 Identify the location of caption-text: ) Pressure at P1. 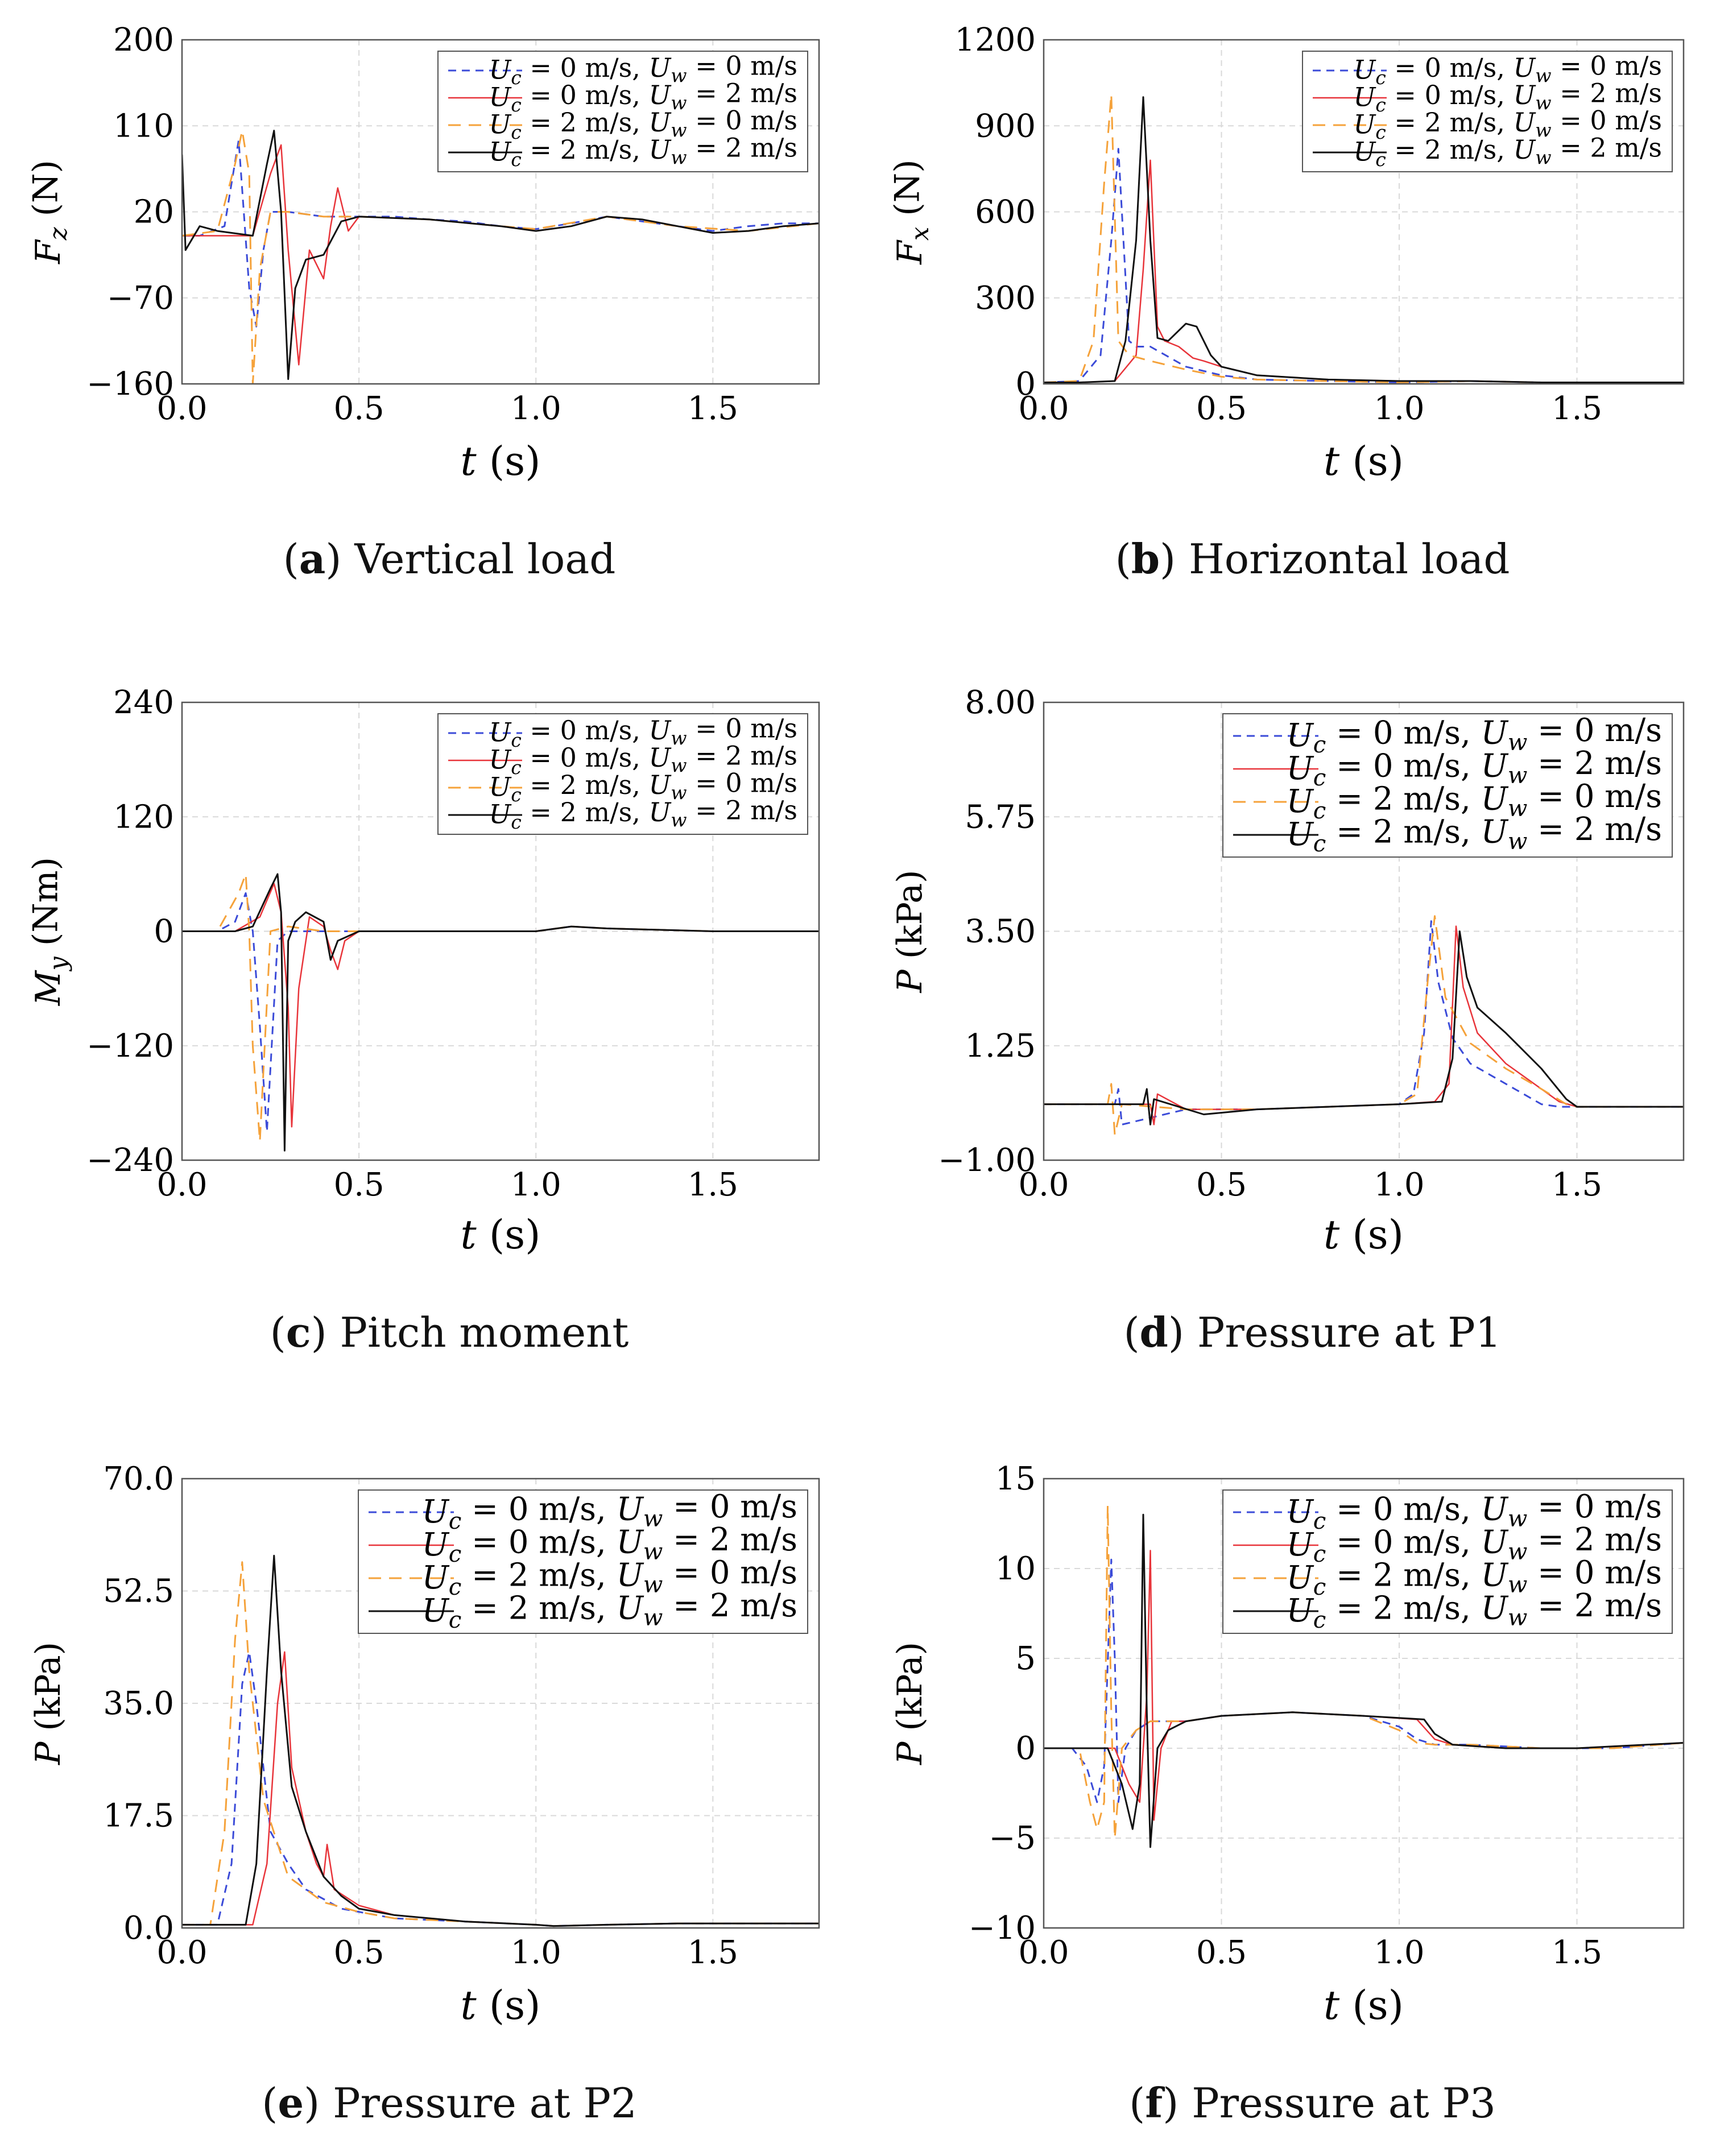
(1335, 1332).